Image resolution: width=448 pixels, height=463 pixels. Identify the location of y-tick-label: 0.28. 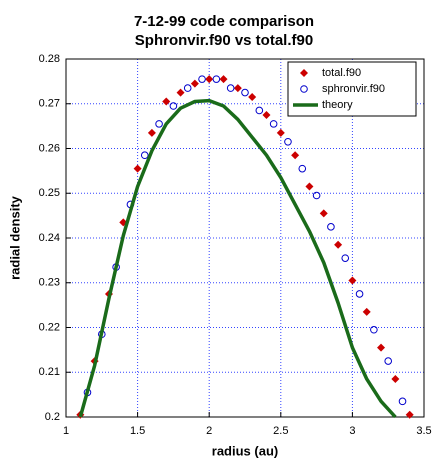
(49, 59).